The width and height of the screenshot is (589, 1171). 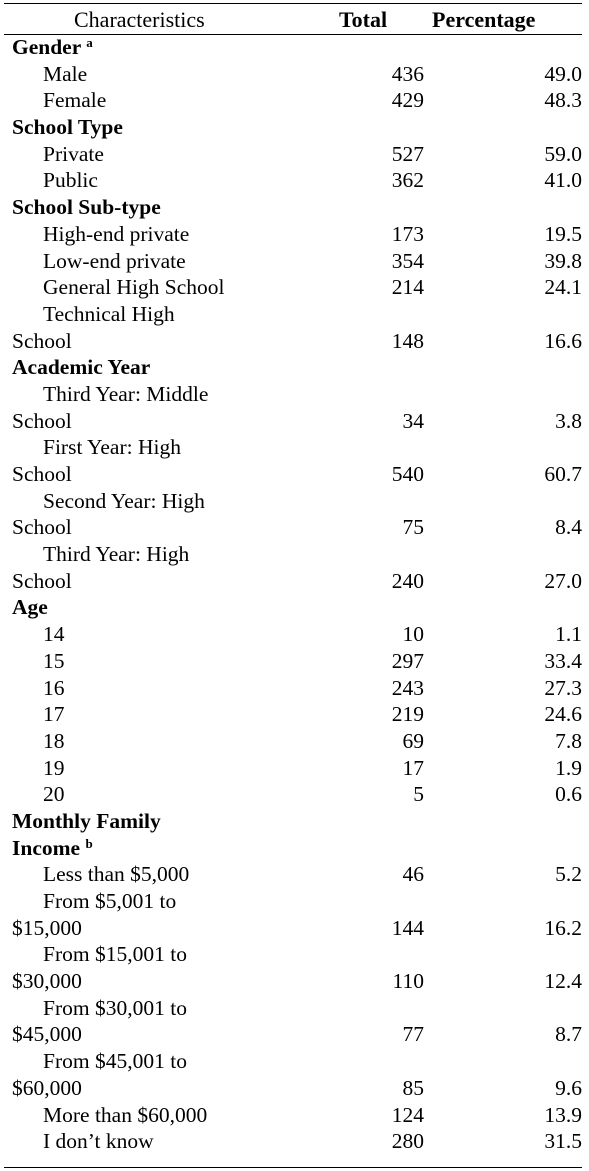 What do you see at coordinates (294, 341) in the screenshot?
I see `table-row: School 148 16.6` at bounding box center [294, 341].